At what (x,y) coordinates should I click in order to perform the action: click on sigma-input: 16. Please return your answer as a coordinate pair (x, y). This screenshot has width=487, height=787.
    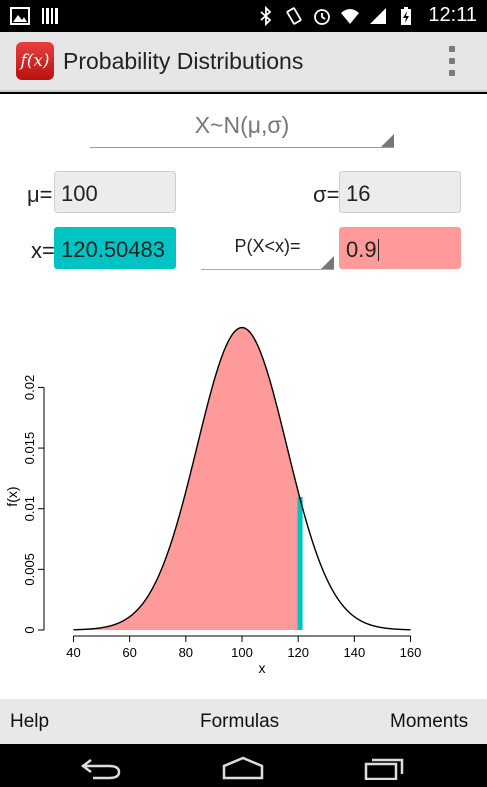
    Looking at the image, I should click on (400, 192).